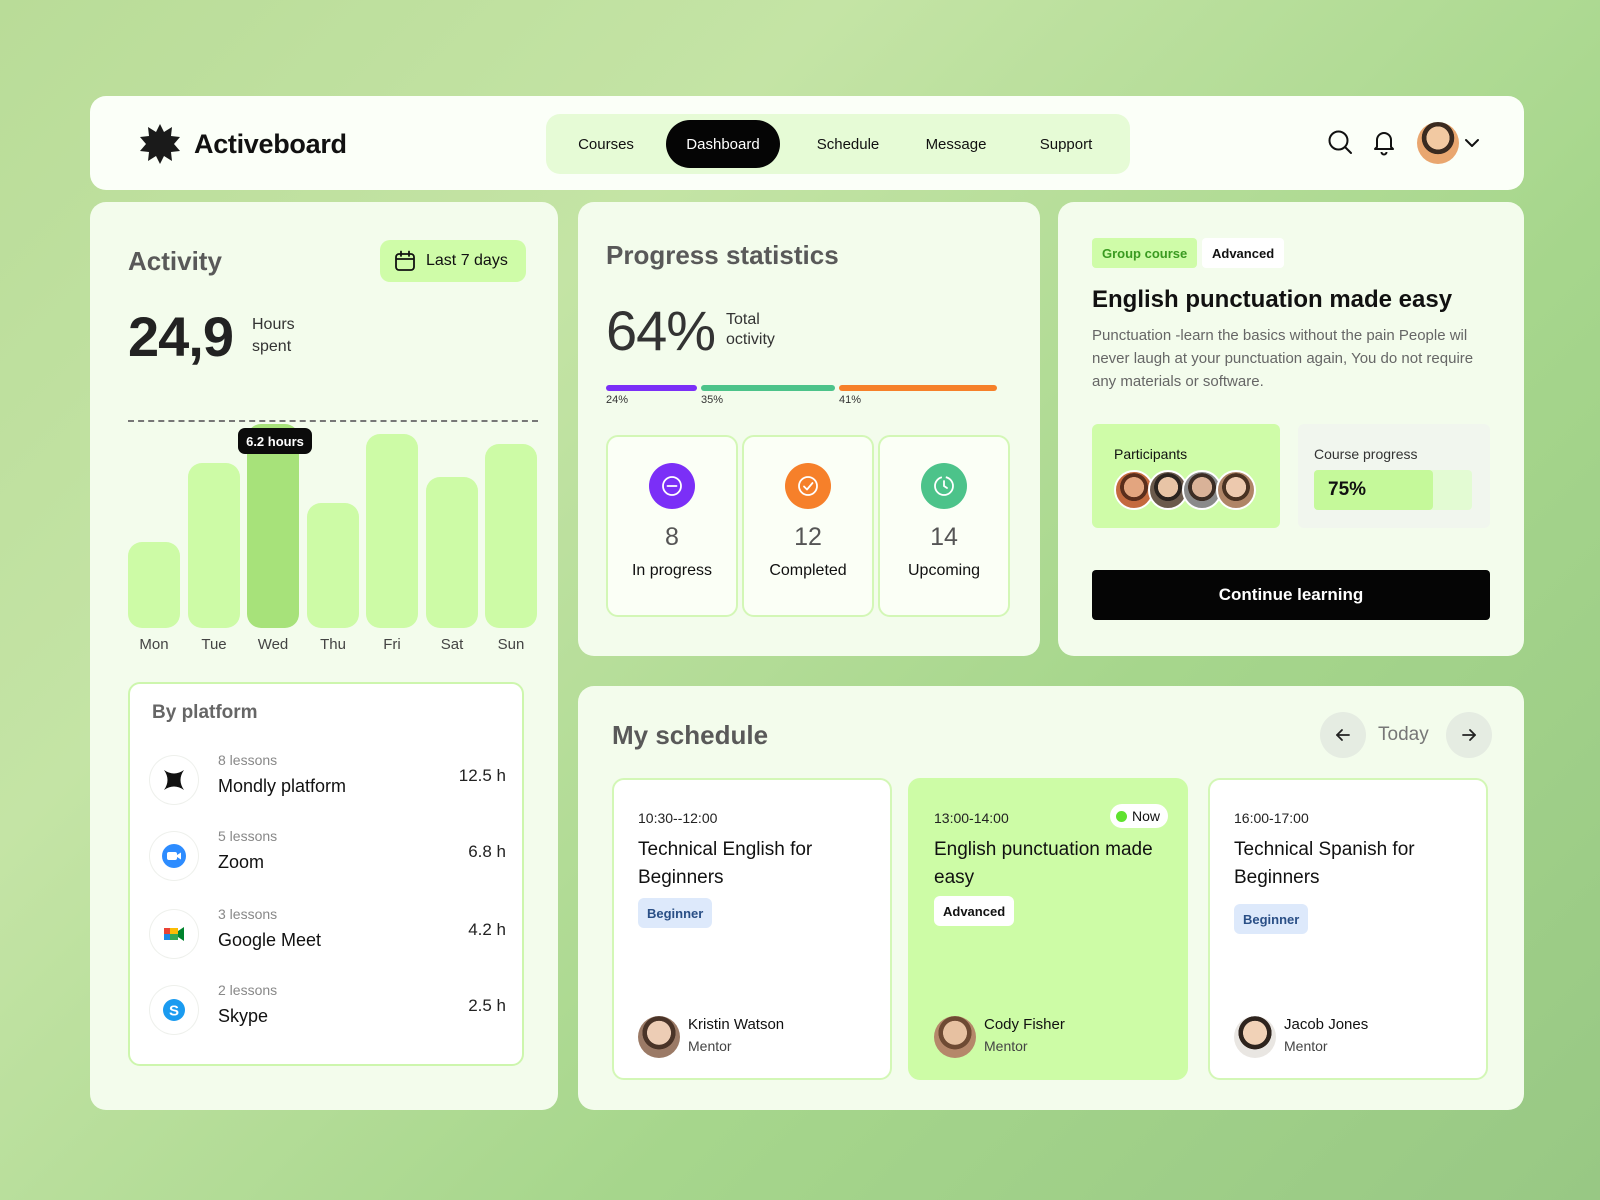  Describe the element at coordinates (333, 565) in the screenshot. I see `activity-bar-thu` at that location.